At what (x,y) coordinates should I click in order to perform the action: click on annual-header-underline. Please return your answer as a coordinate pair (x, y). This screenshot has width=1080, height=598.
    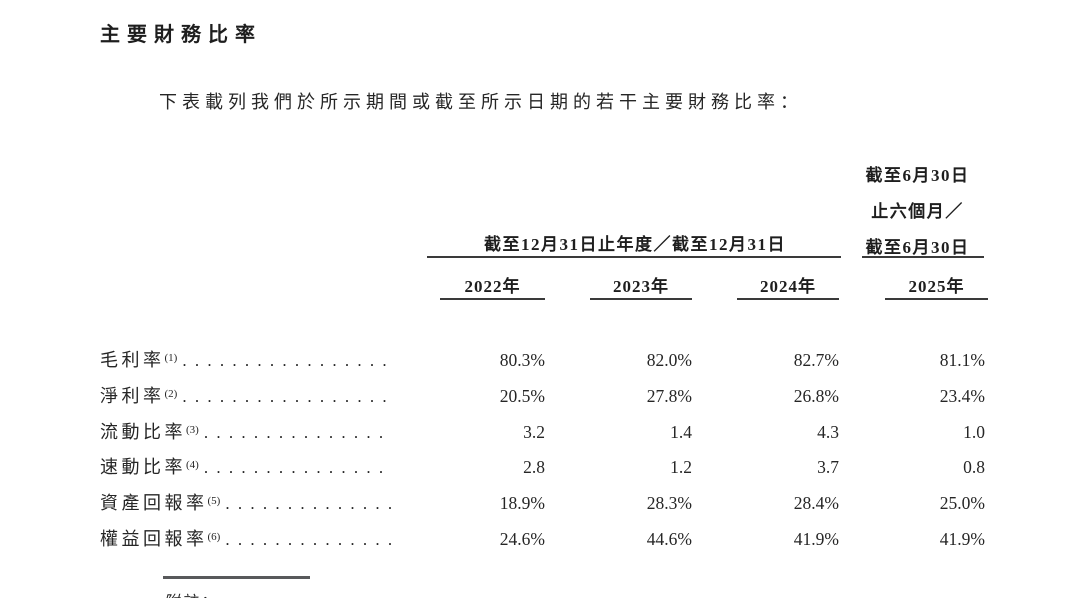
    Looking at the image, I should click on (634, 257).